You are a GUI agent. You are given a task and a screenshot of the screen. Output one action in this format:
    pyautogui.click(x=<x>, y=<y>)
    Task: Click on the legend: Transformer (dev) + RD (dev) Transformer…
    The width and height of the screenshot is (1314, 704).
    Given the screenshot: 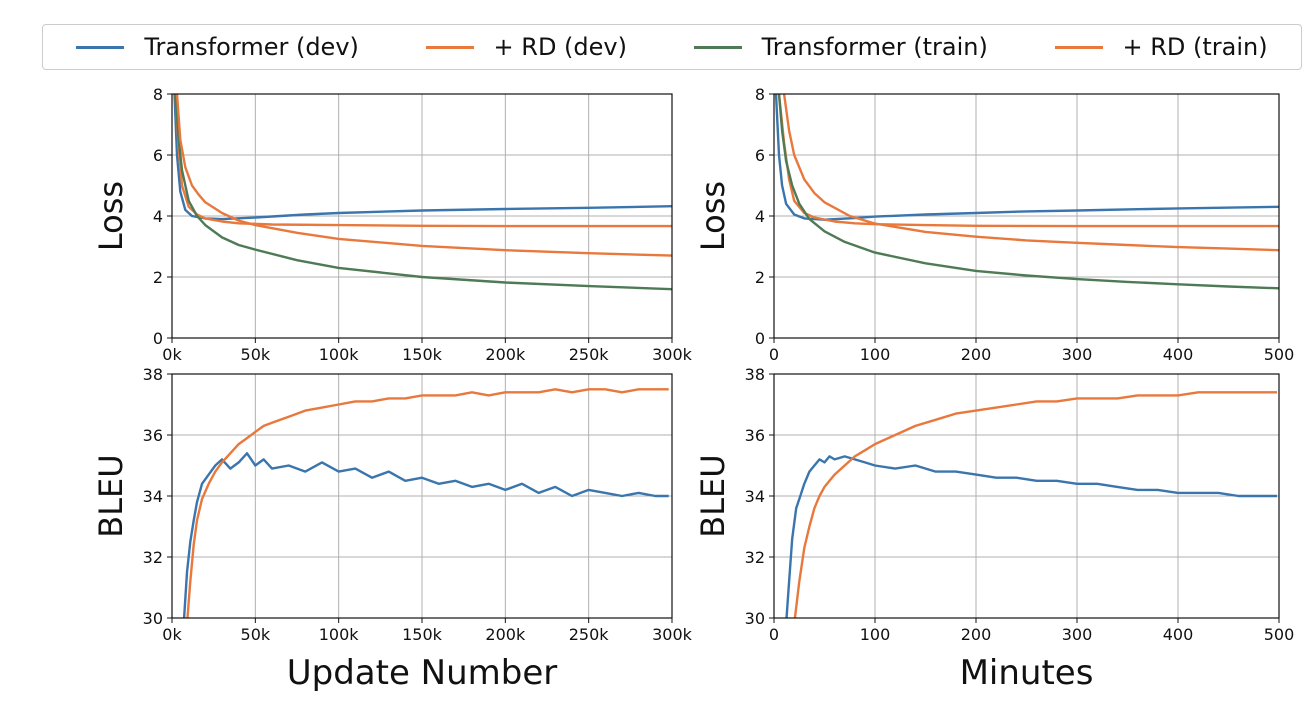 What is the action you would take?
    pyautogui.click(x=672, y=47)
    